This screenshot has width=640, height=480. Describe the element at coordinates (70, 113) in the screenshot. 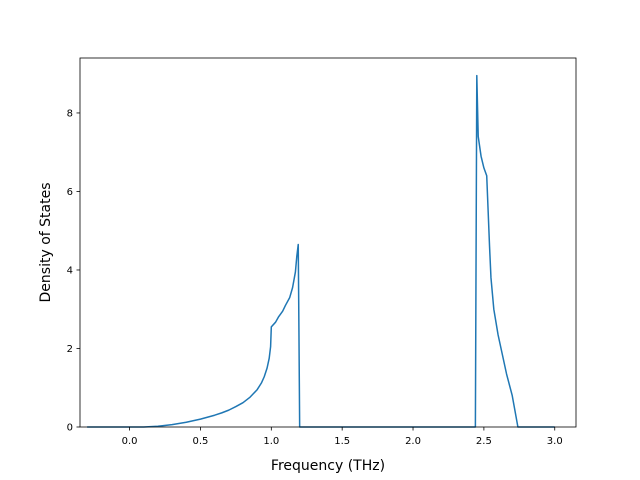

I see `y-tick-label: 8` at that location.